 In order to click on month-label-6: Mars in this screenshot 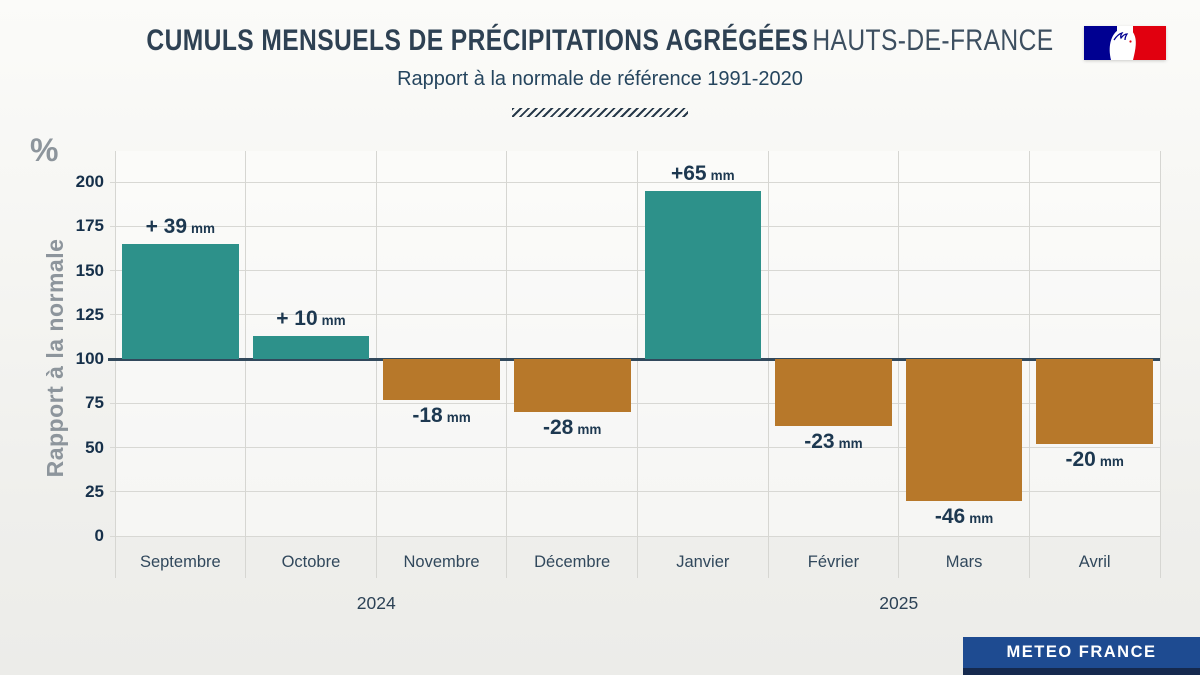, I will do `click(964, 562)`.